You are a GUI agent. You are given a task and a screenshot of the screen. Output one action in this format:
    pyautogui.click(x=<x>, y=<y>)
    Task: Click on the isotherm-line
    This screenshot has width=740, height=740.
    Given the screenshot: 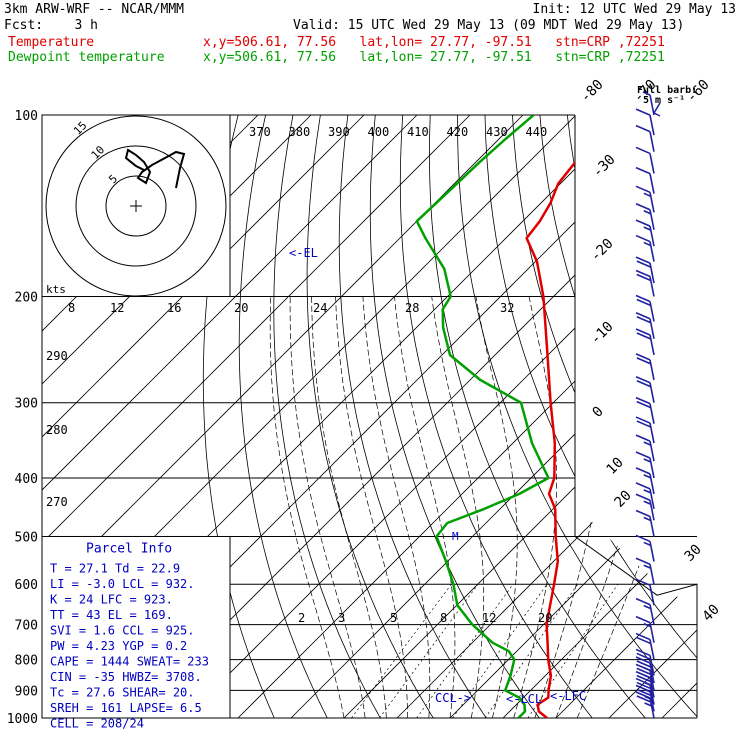 What is the action you would take?
    pyautogui.click(x=652, y=416)
    